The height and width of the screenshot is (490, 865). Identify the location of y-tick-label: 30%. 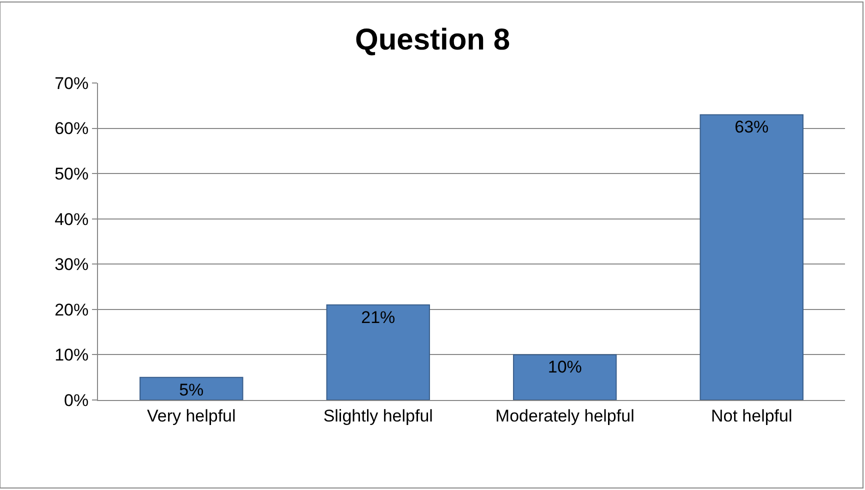
(71, 264).